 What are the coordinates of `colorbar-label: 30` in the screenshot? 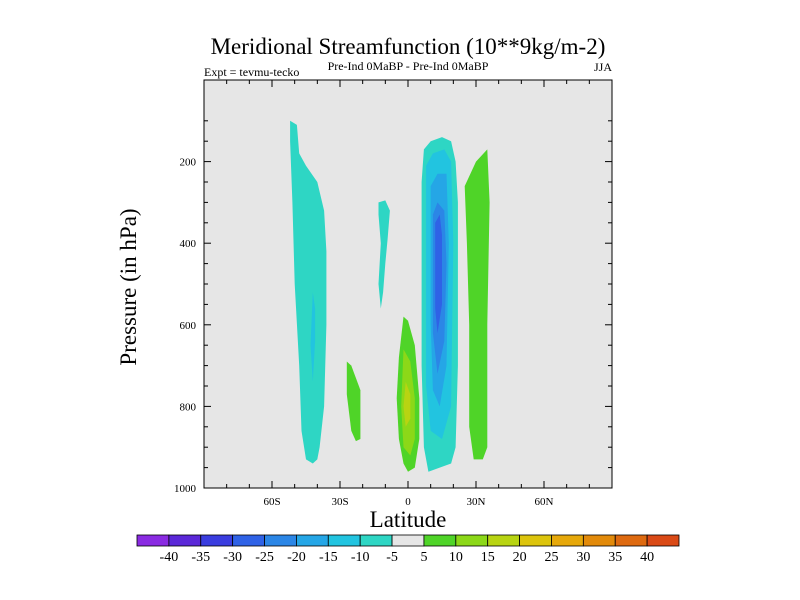 It's located at (583, 557).